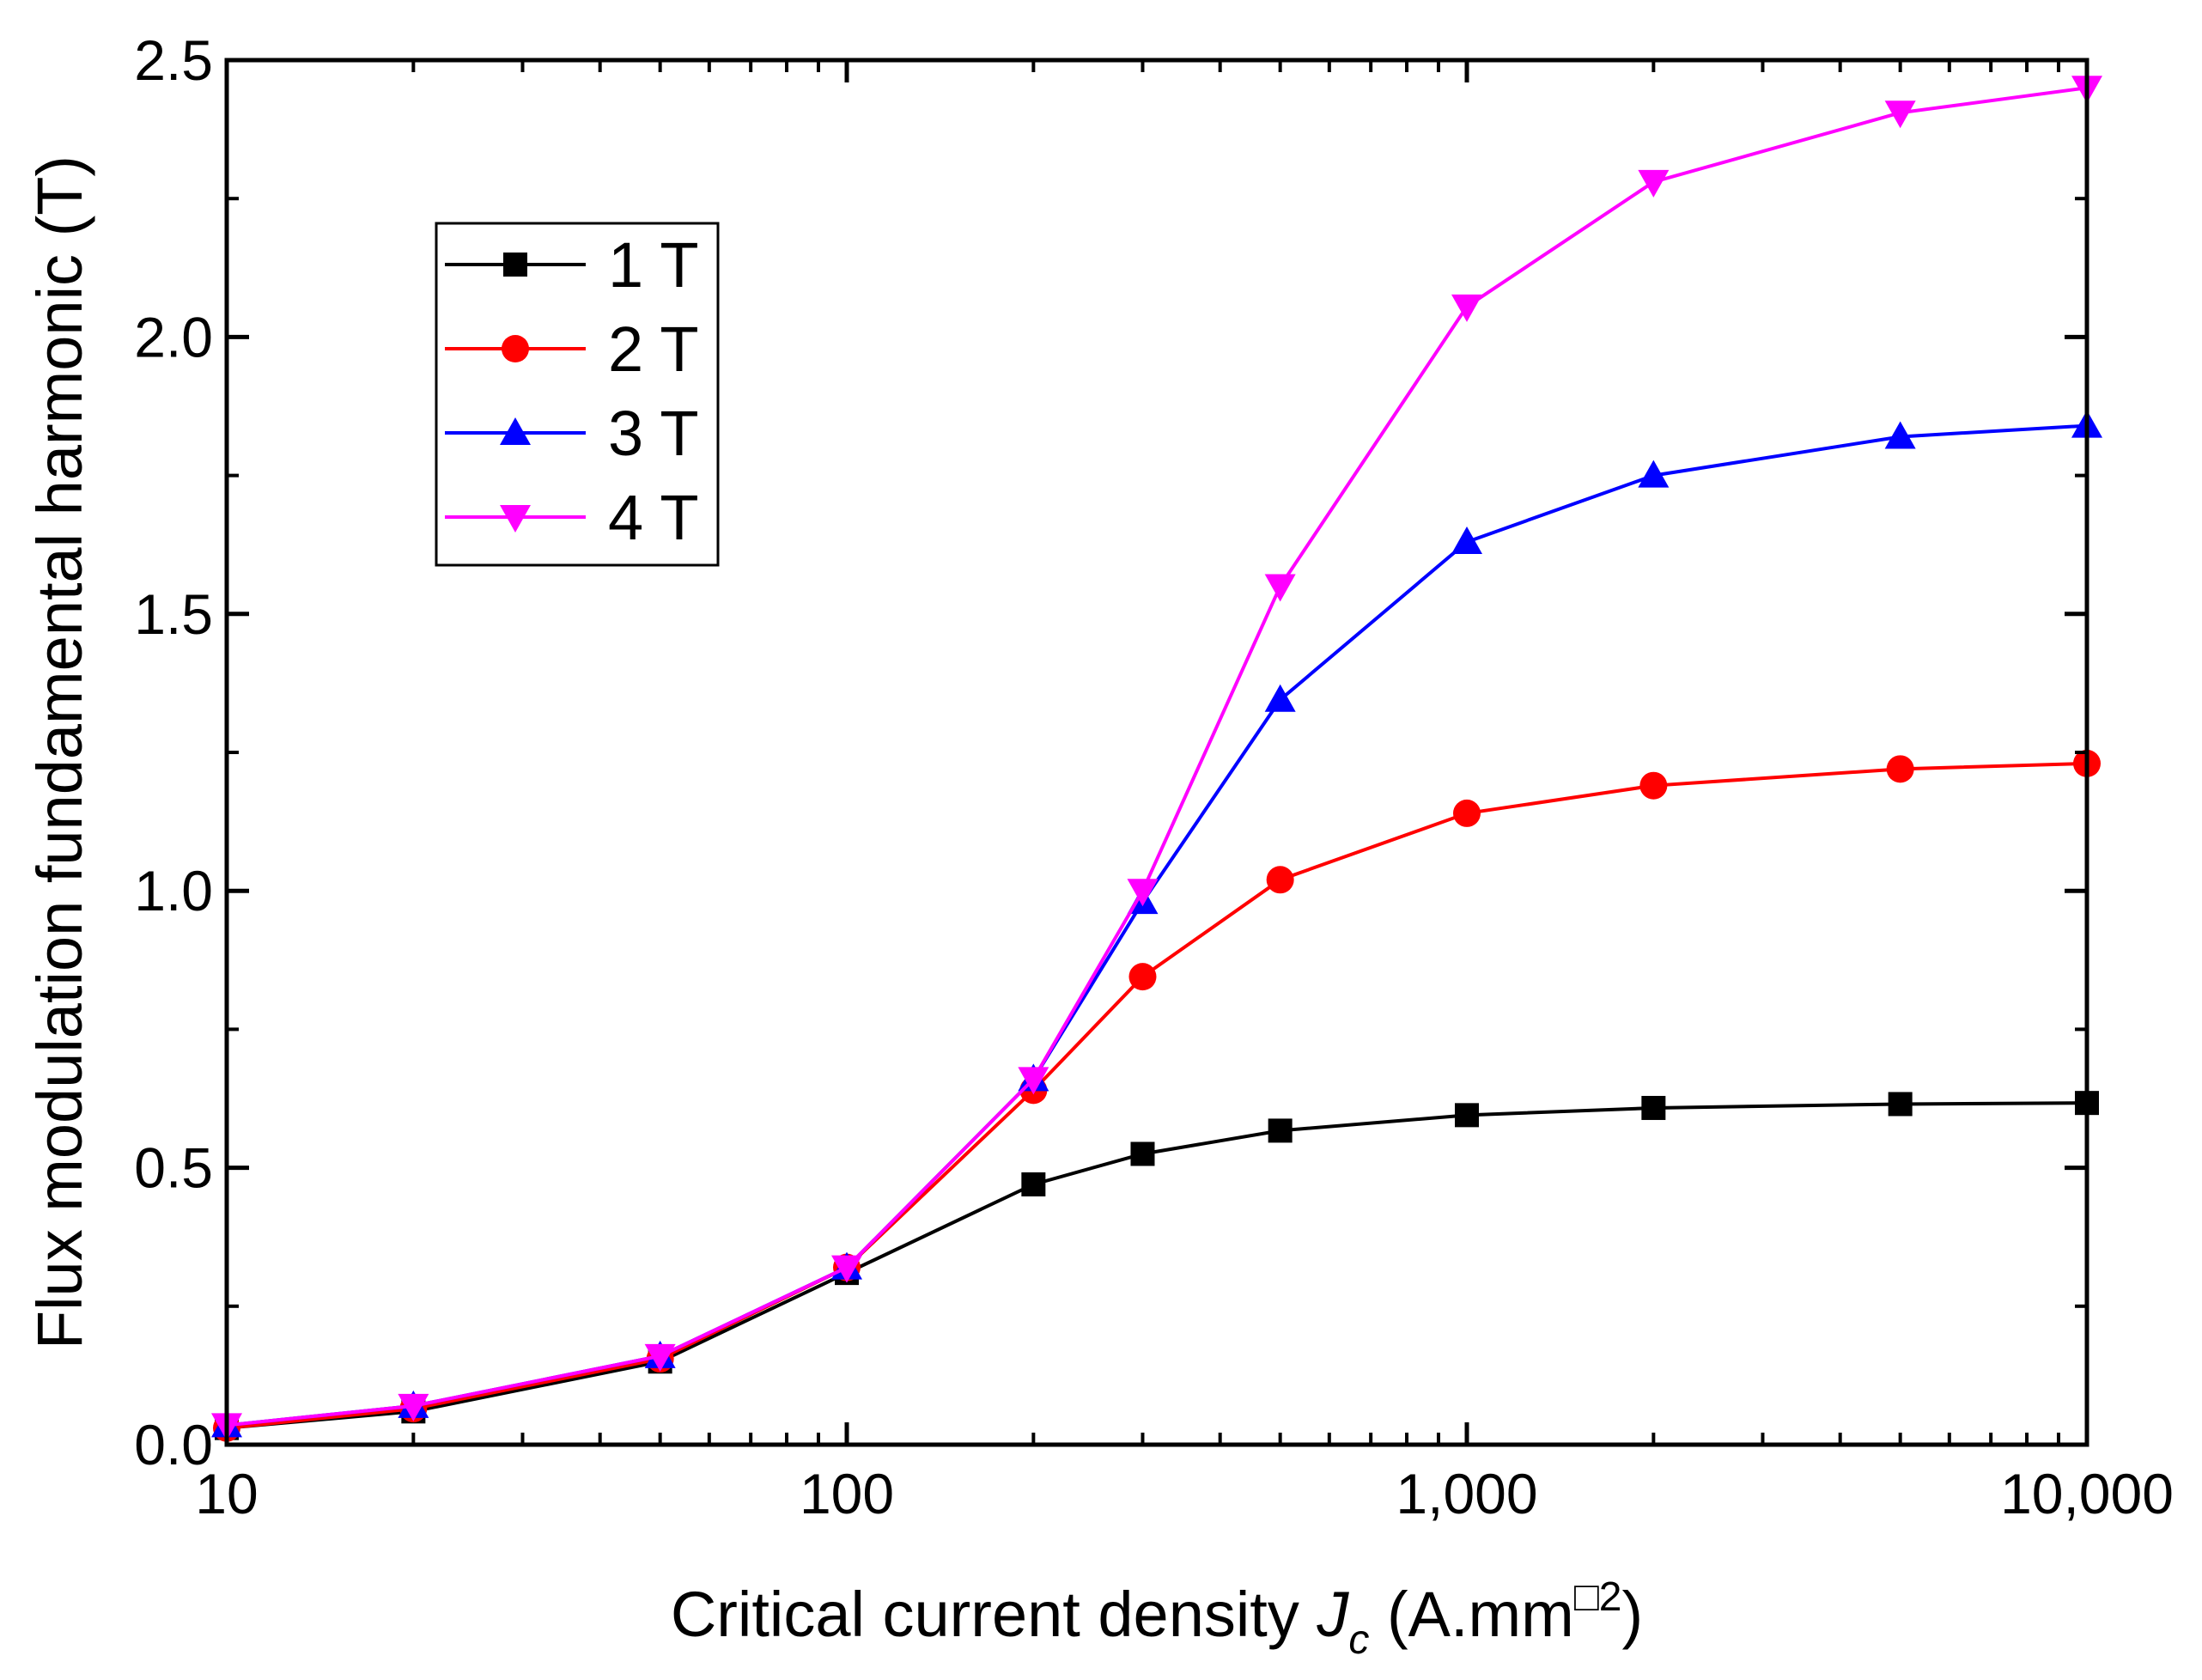  Describe the element at coordinates (572, 349) in the screenshot. I see `legend-item: 2 T` at that location.